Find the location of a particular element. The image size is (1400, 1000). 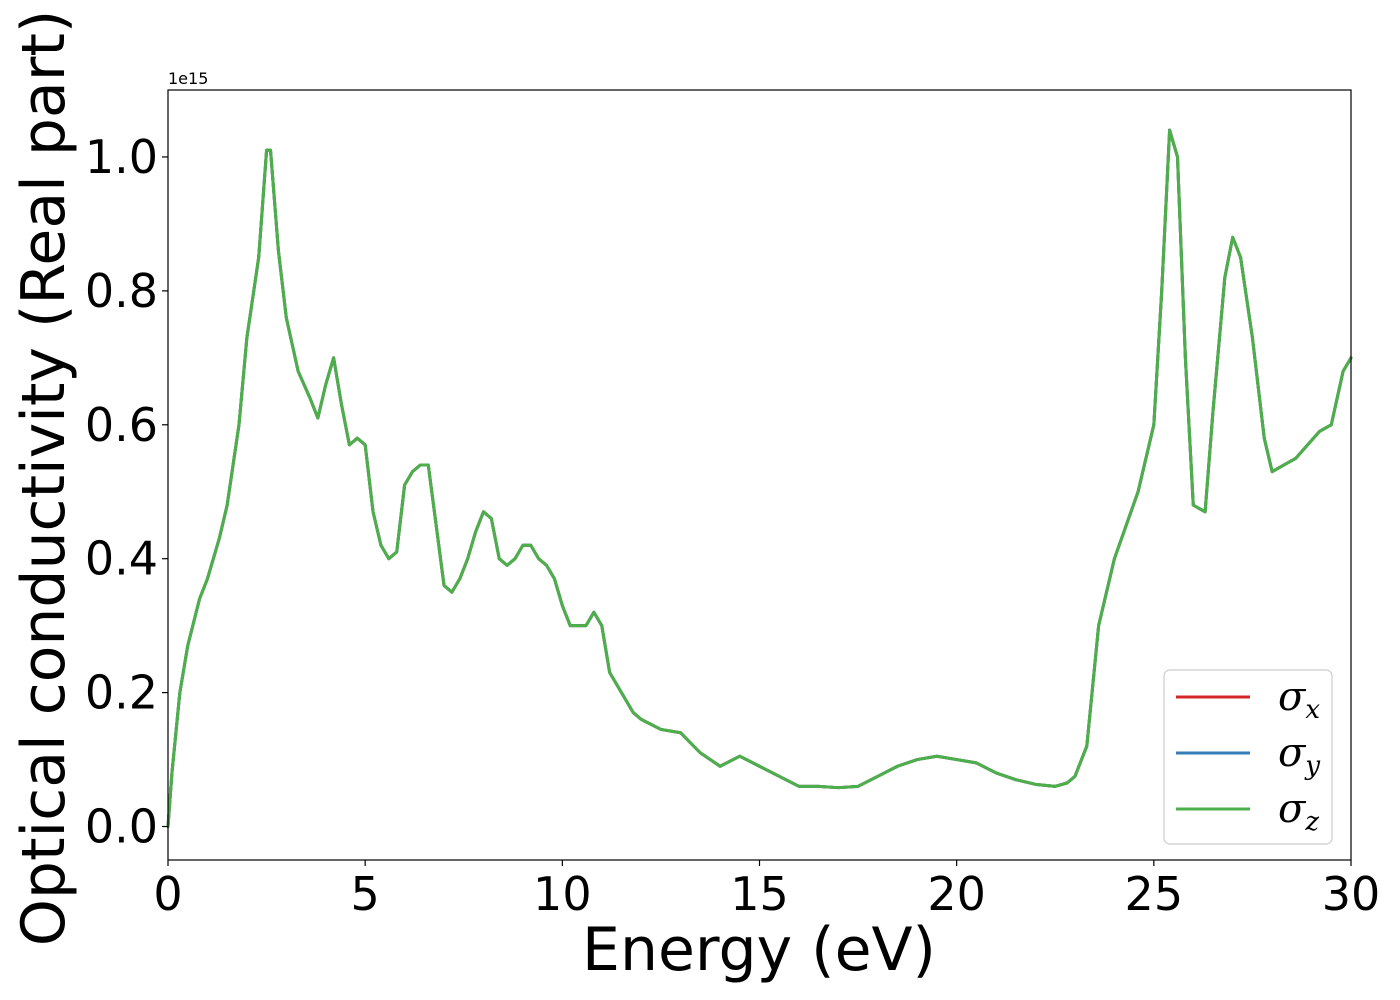

x-tick-label: 5 is located at coordinates (365, 894).